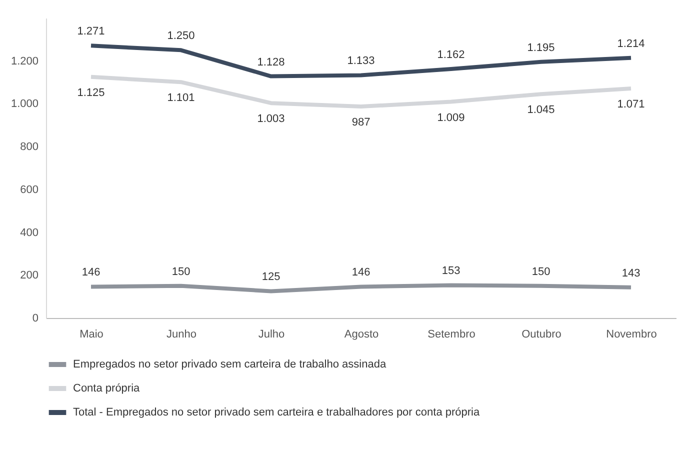 The width and height of the screenshot is (700, 459). I want to click on x-tick-label: Agosto, so click(361, 334).